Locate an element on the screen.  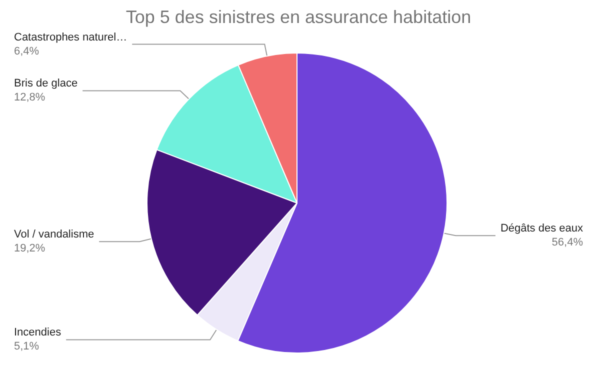
slice-label: Incendies is located at coordinates (38, 332).